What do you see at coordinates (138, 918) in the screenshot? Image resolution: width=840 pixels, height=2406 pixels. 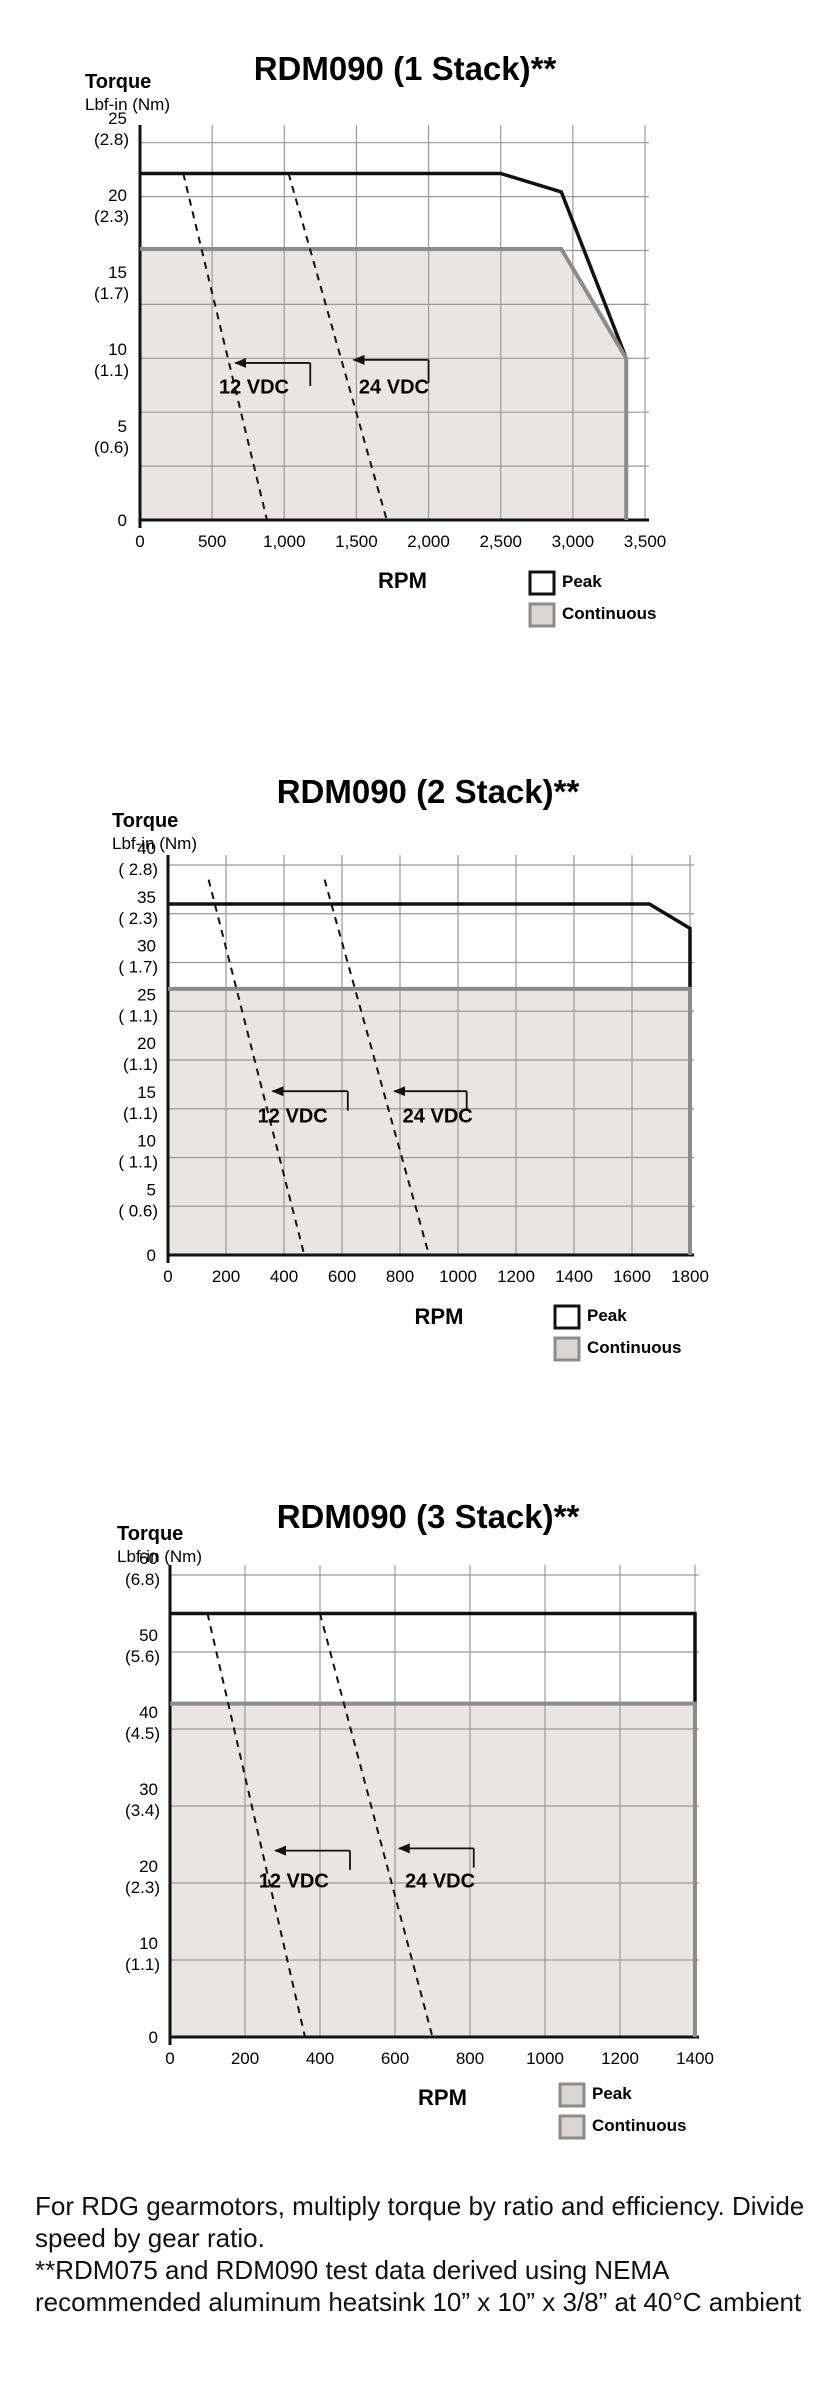 I see `y-tick-sublabel: ( 2.3)` at bounding box center [138, 918].